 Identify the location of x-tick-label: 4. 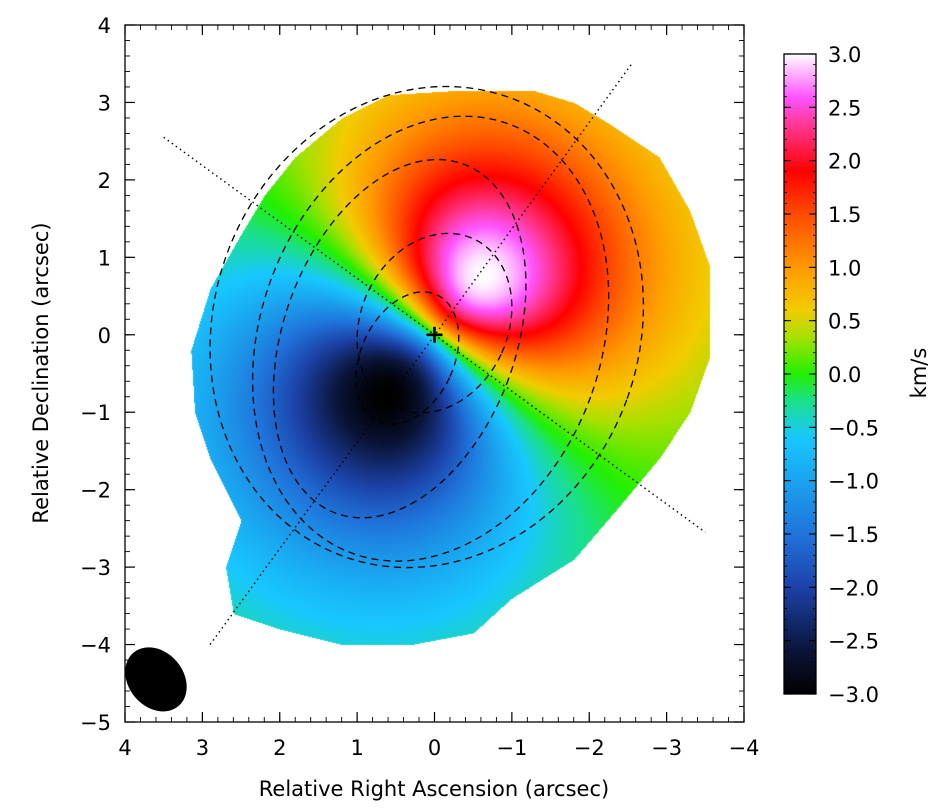
(124, 748).